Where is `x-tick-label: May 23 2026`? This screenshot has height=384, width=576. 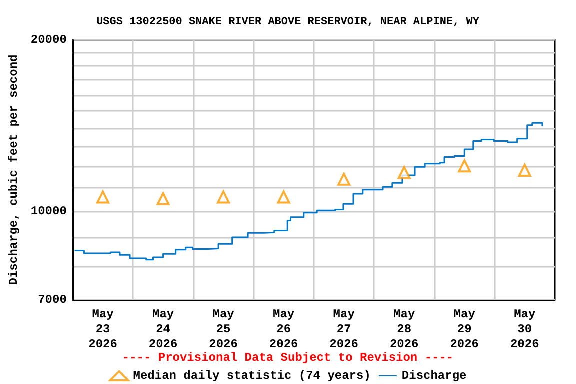
x-tick-label: May 23 2026 is located at coordinates (103, 330).